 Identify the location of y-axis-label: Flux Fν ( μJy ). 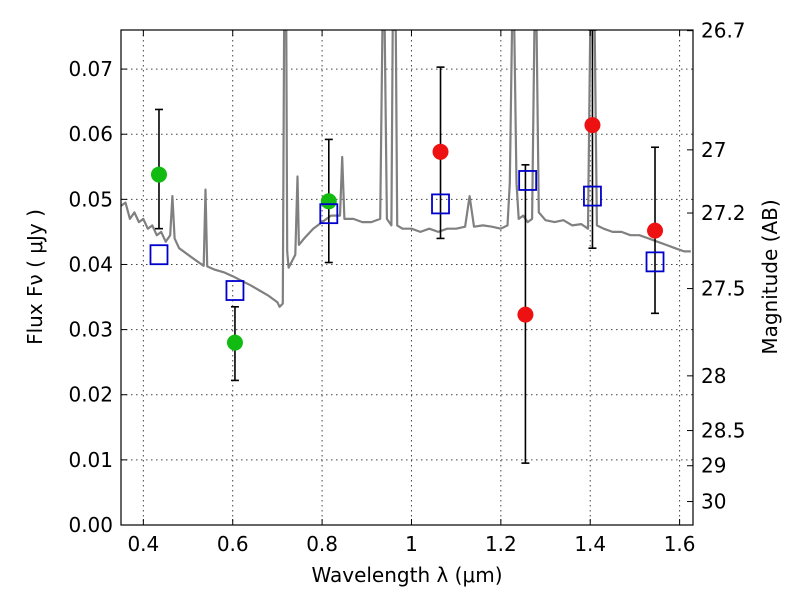
(35, 277).